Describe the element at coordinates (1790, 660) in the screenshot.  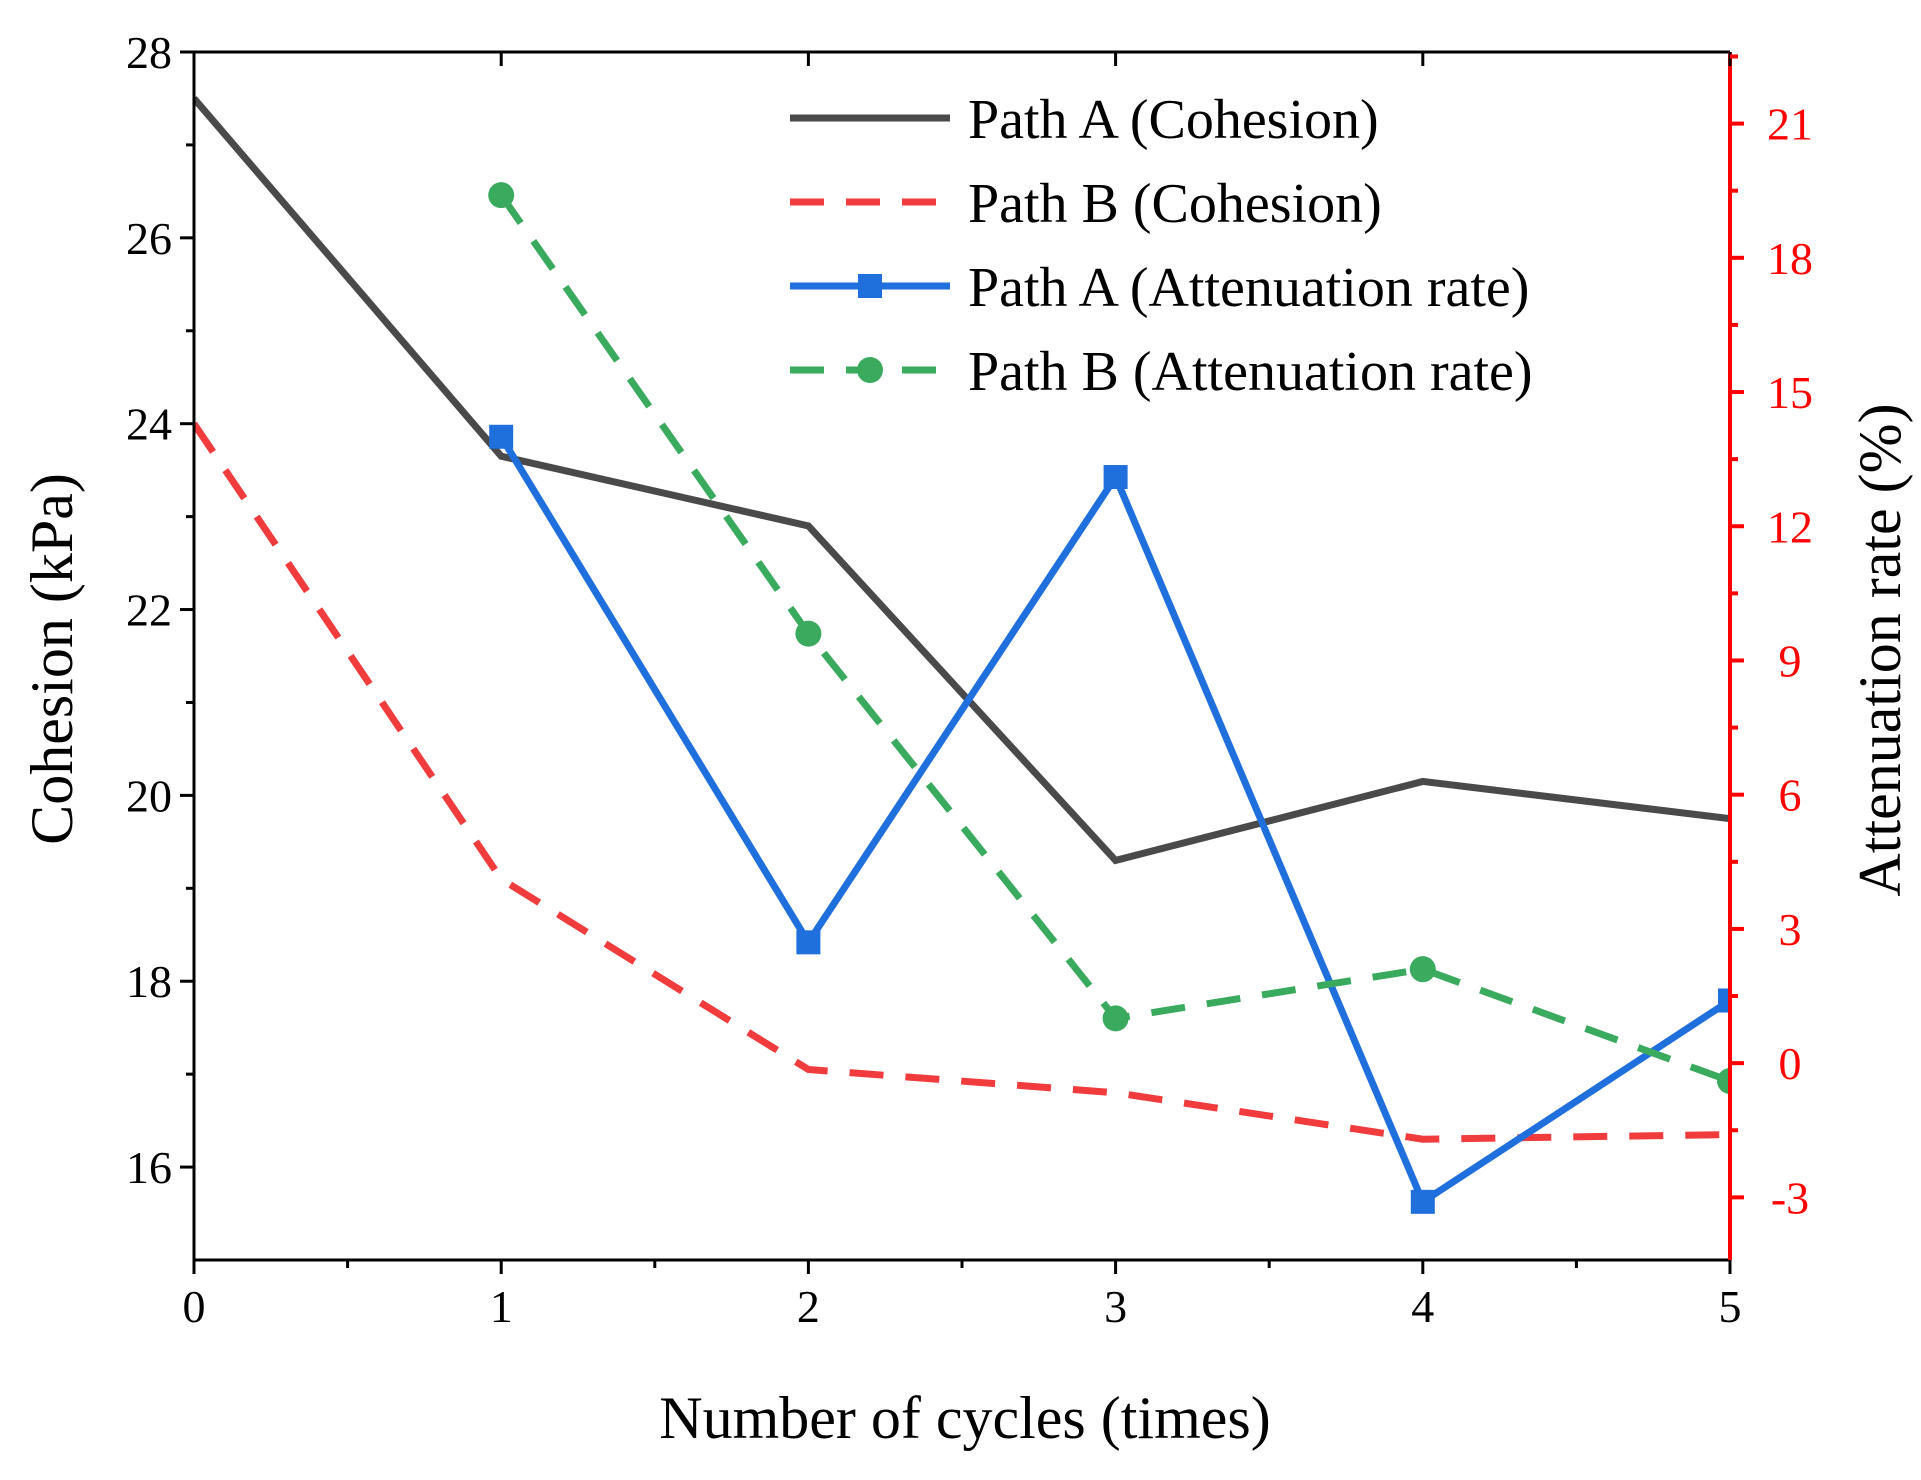
I see `y-right-tick-label: 9` at that location.